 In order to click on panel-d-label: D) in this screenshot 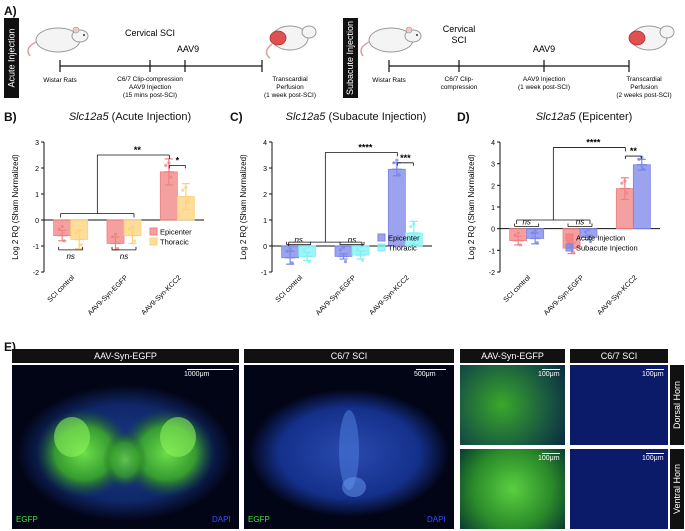, I will do `click(463, 117)`.